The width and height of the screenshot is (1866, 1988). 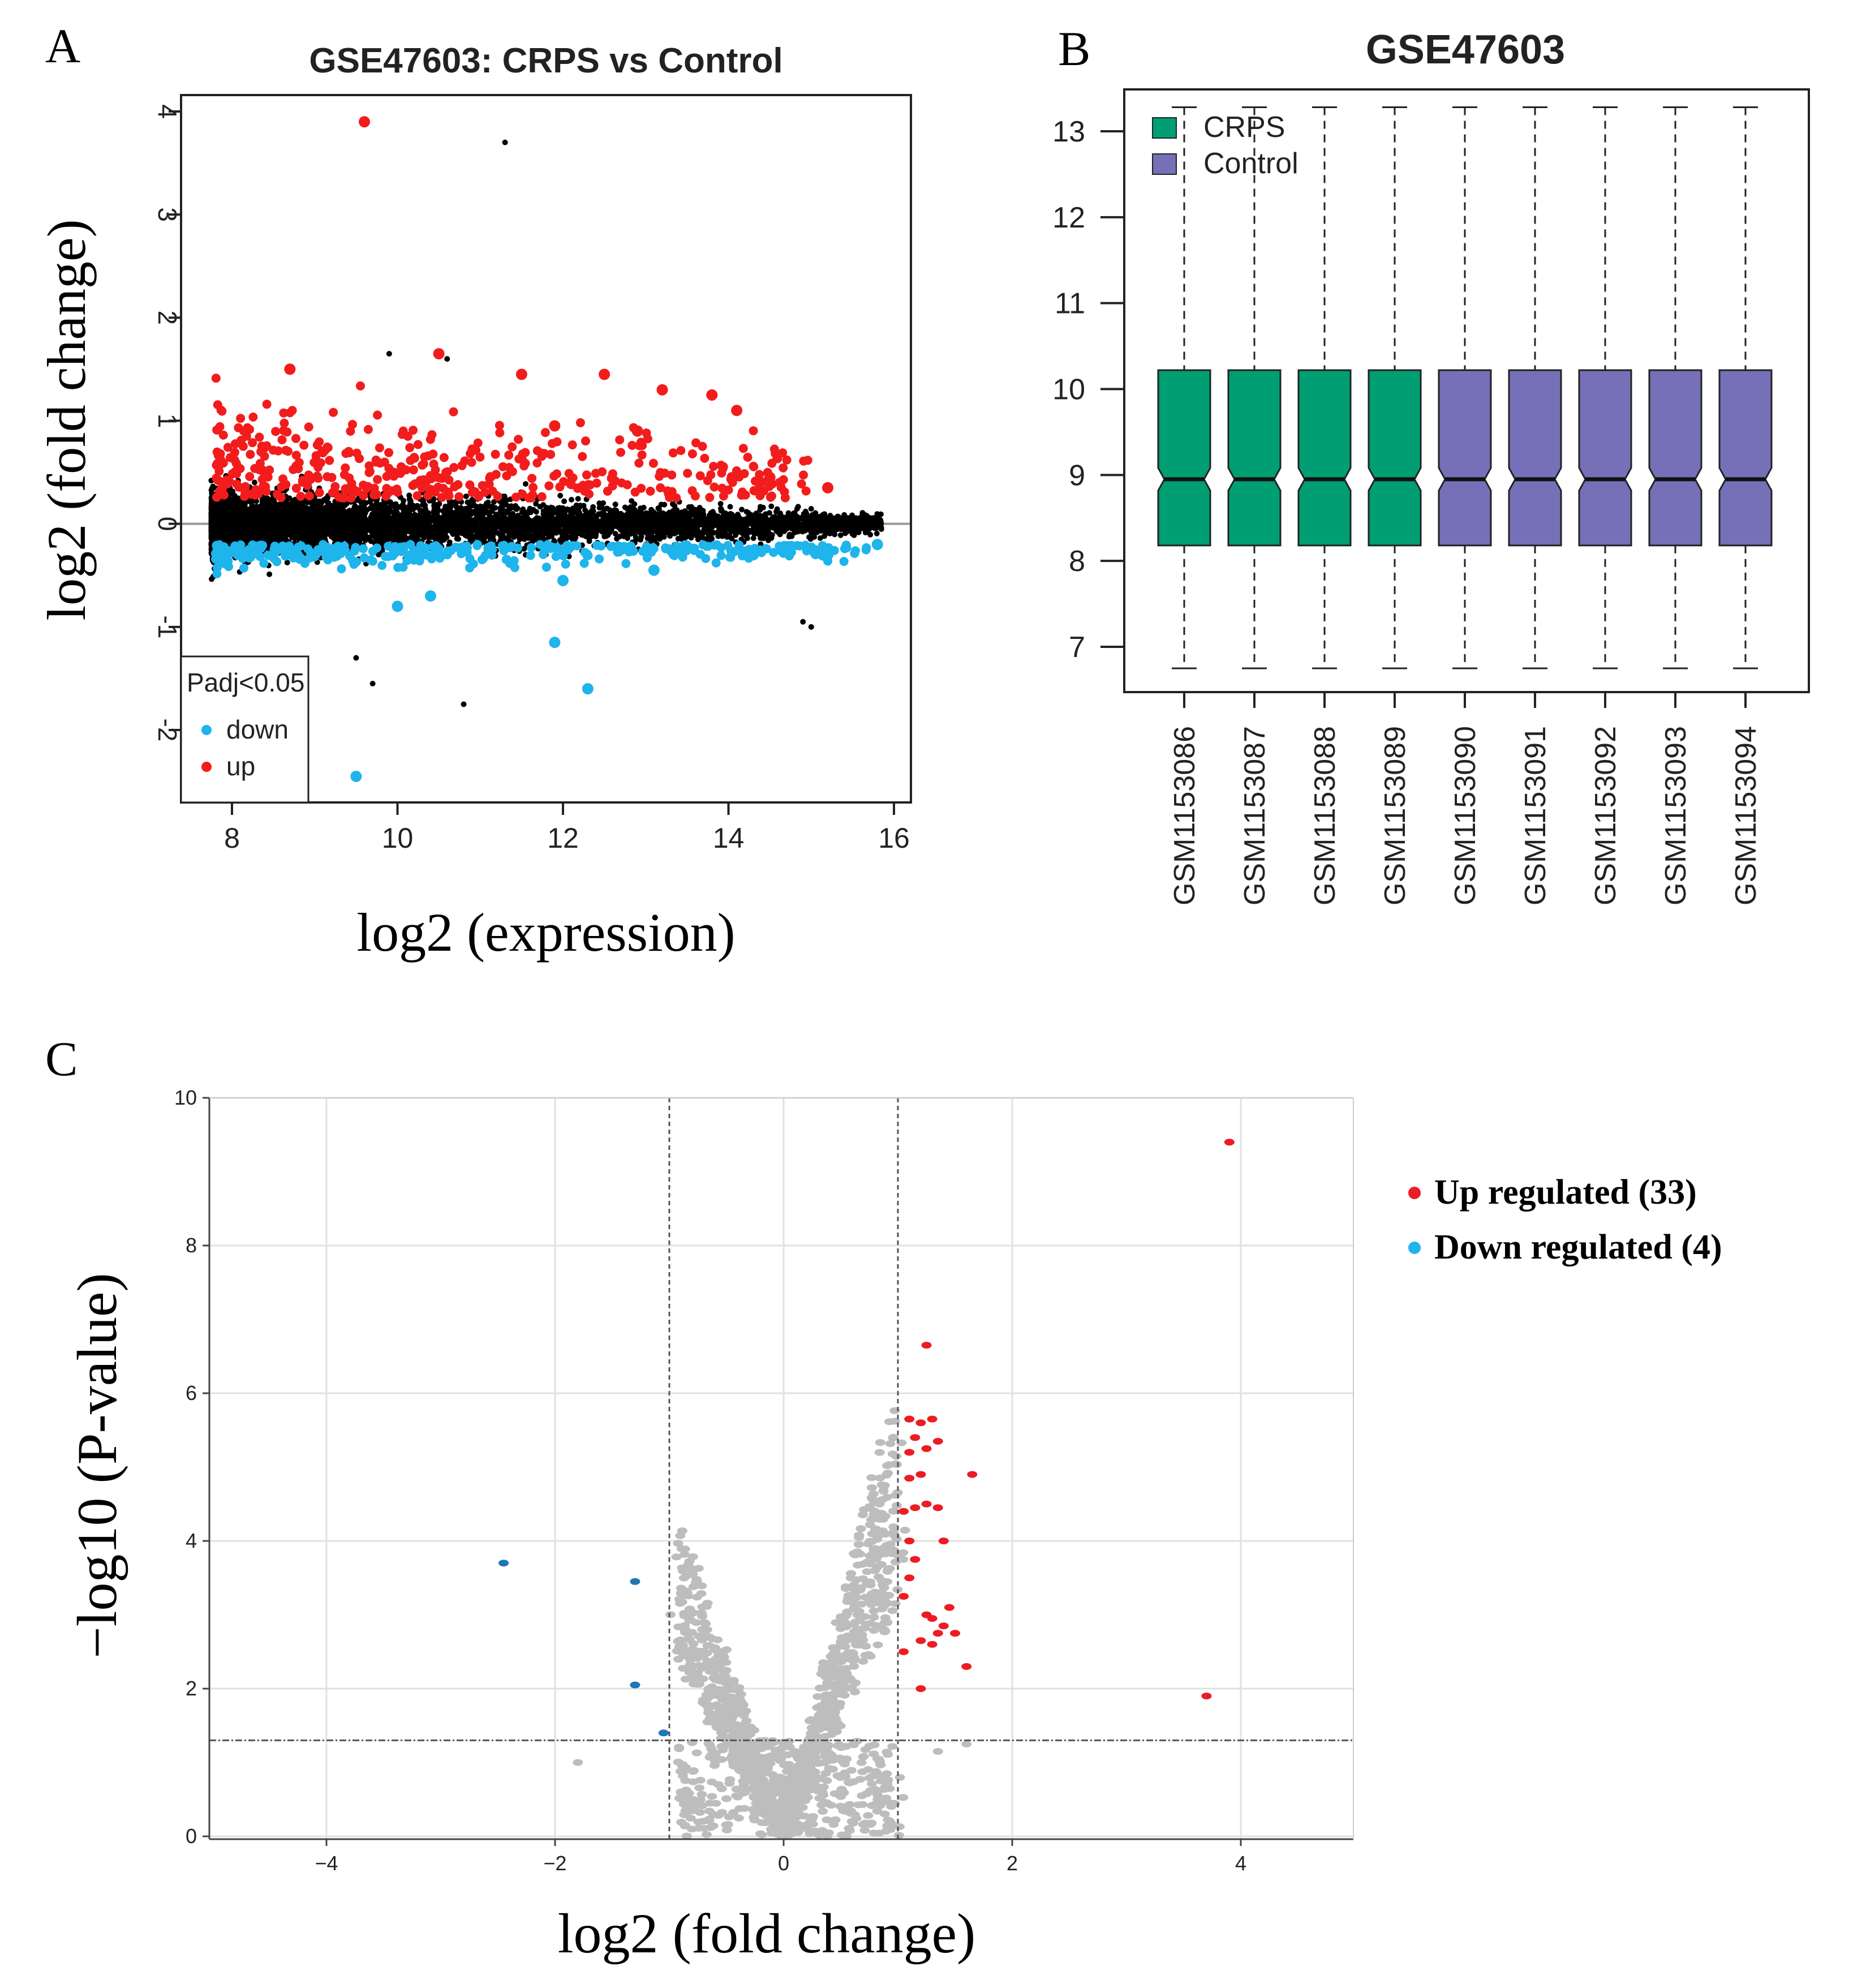 What do you see at coordinates (545, 60) in the screenshot?
I see `panel-a-title: GSE47603: CRPS vs Control` at bounding box center [545, 60].